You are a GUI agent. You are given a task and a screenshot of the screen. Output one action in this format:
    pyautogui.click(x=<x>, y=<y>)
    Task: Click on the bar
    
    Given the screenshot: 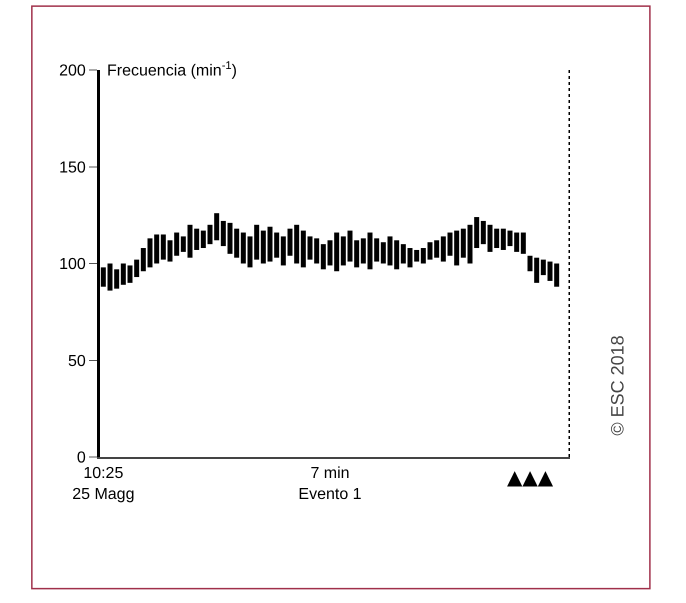 What is the action you would take?
    pyautogui.click(x=523, y=243)
    